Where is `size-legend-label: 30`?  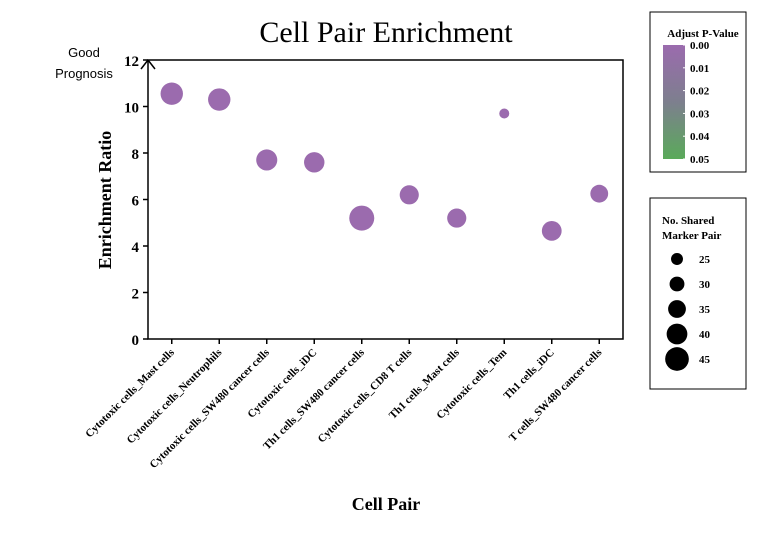
size-legend-label: 30 is located at coordinates (705, 285).